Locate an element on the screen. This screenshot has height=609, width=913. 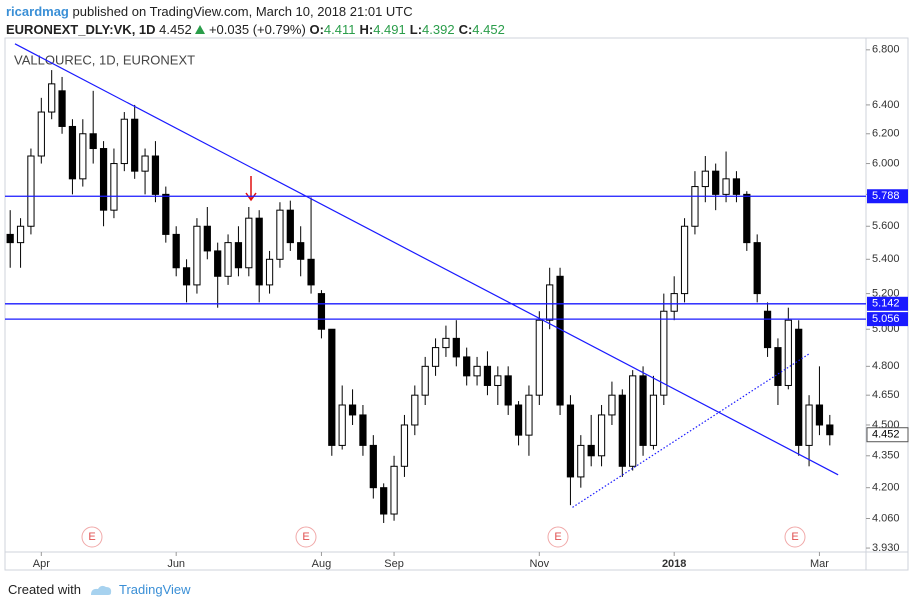
y-tick-label: 4.060 is located at coordinates (886, 518).